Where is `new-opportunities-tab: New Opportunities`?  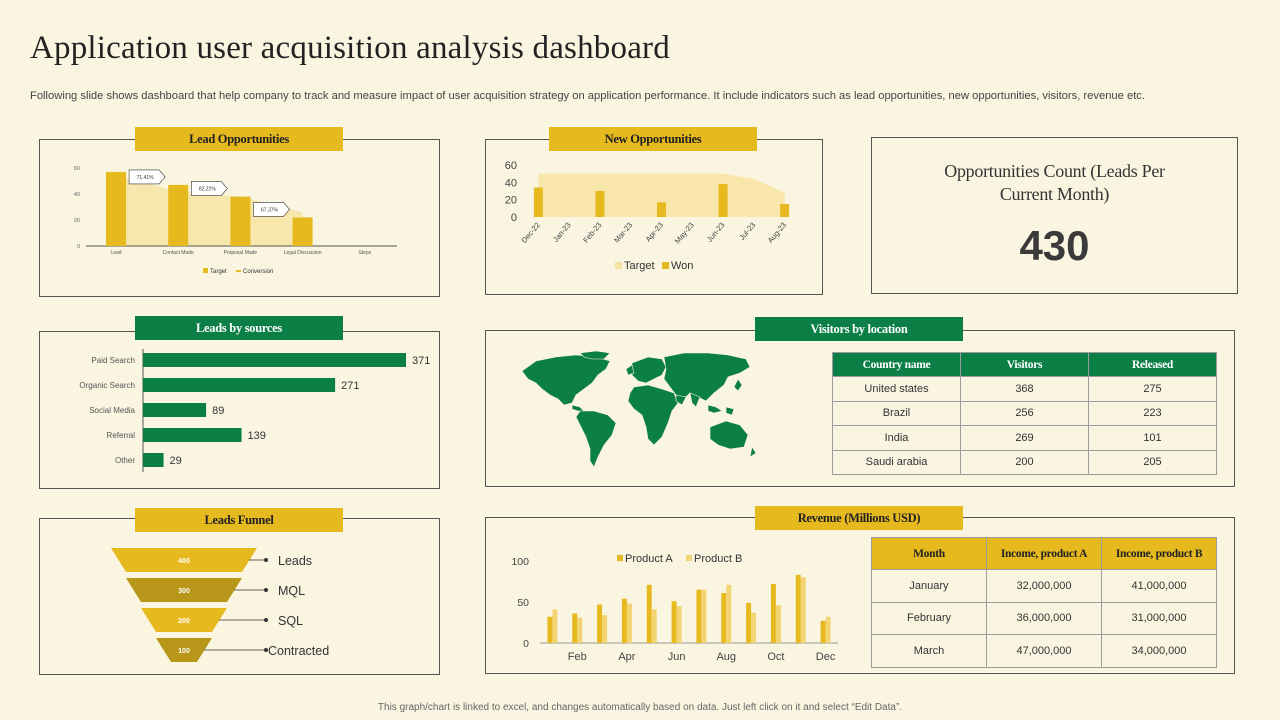
new-opportunities-tab: New Opportunities is located at coordinates (653, 139).